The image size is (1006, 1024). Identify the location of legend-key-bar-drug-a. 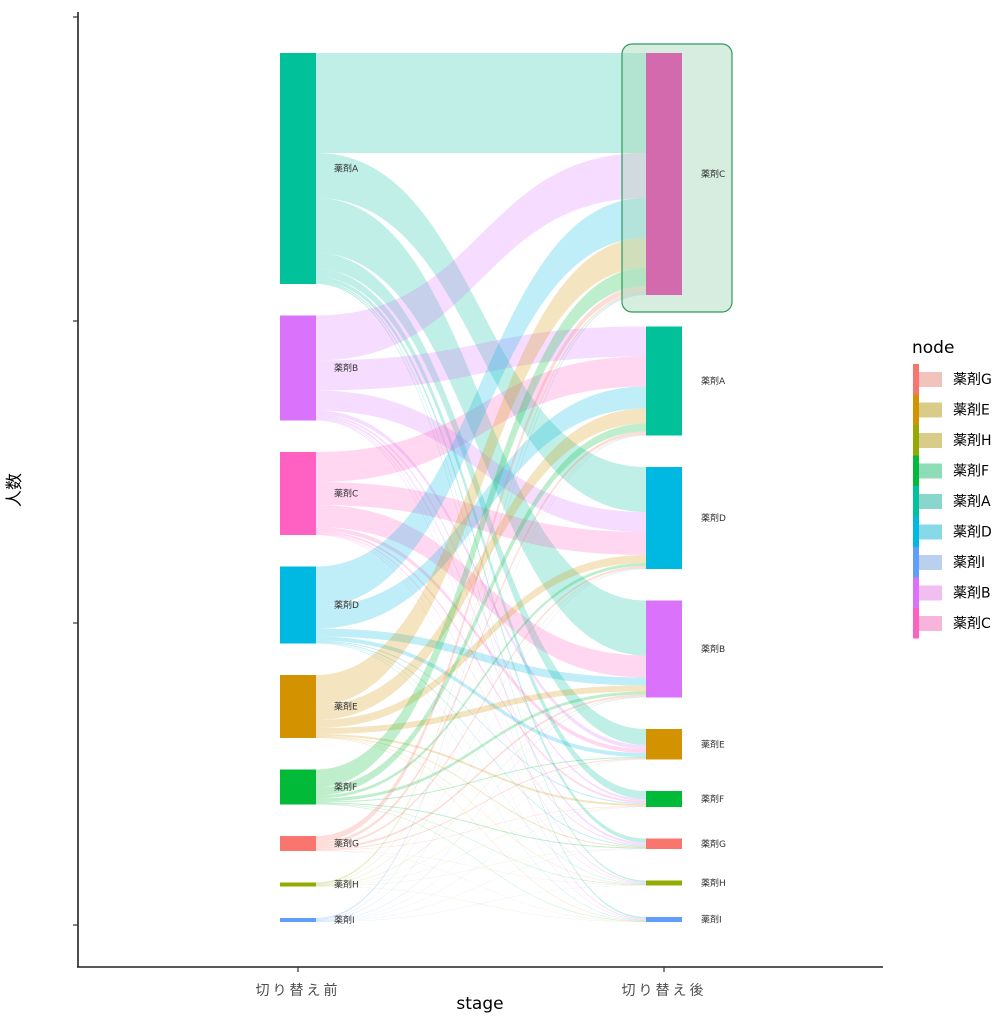
(916, 501).